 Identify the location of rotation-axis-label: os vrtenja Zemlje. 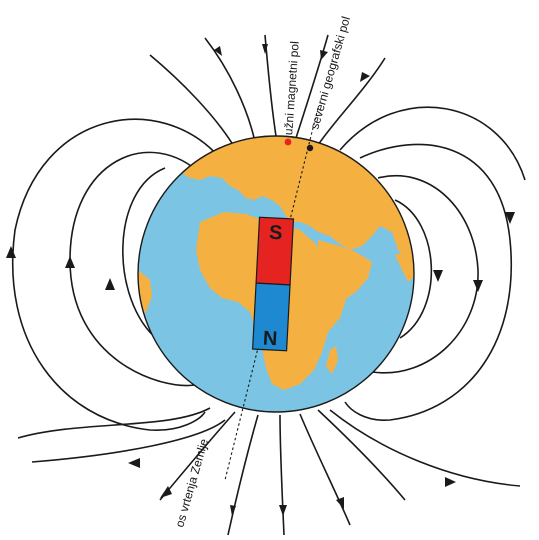
(191, 483).